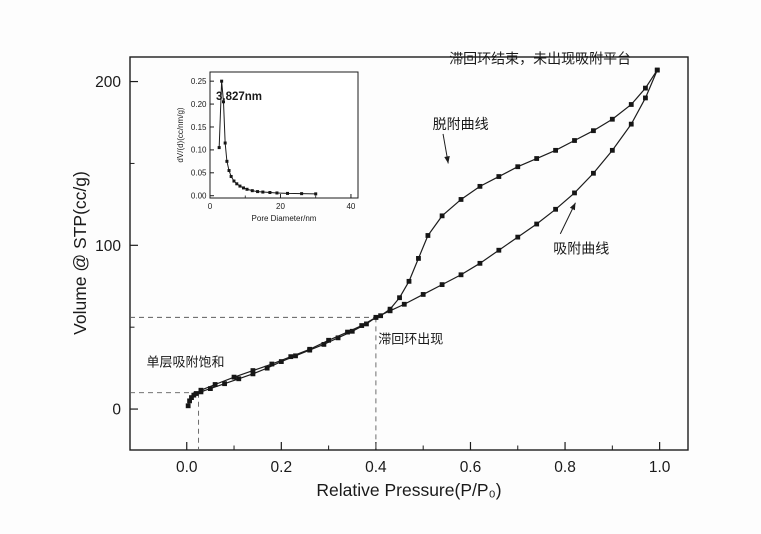 The width and height of the screenshot is (761, 534). What do you see at coordinates (280, 206) in the screenshot?
I see `inset-x-tick-label: 20` at bounding box center [280, 206].